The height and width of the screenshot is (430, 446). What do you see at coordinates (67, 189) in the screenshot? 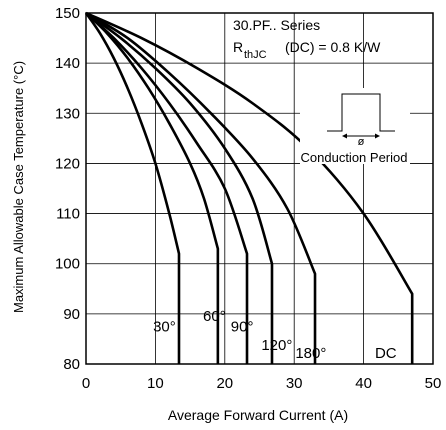
I see `y-tick-labels: 80 90 100 110 120 130 140 150` at bounding box center [67, 189].